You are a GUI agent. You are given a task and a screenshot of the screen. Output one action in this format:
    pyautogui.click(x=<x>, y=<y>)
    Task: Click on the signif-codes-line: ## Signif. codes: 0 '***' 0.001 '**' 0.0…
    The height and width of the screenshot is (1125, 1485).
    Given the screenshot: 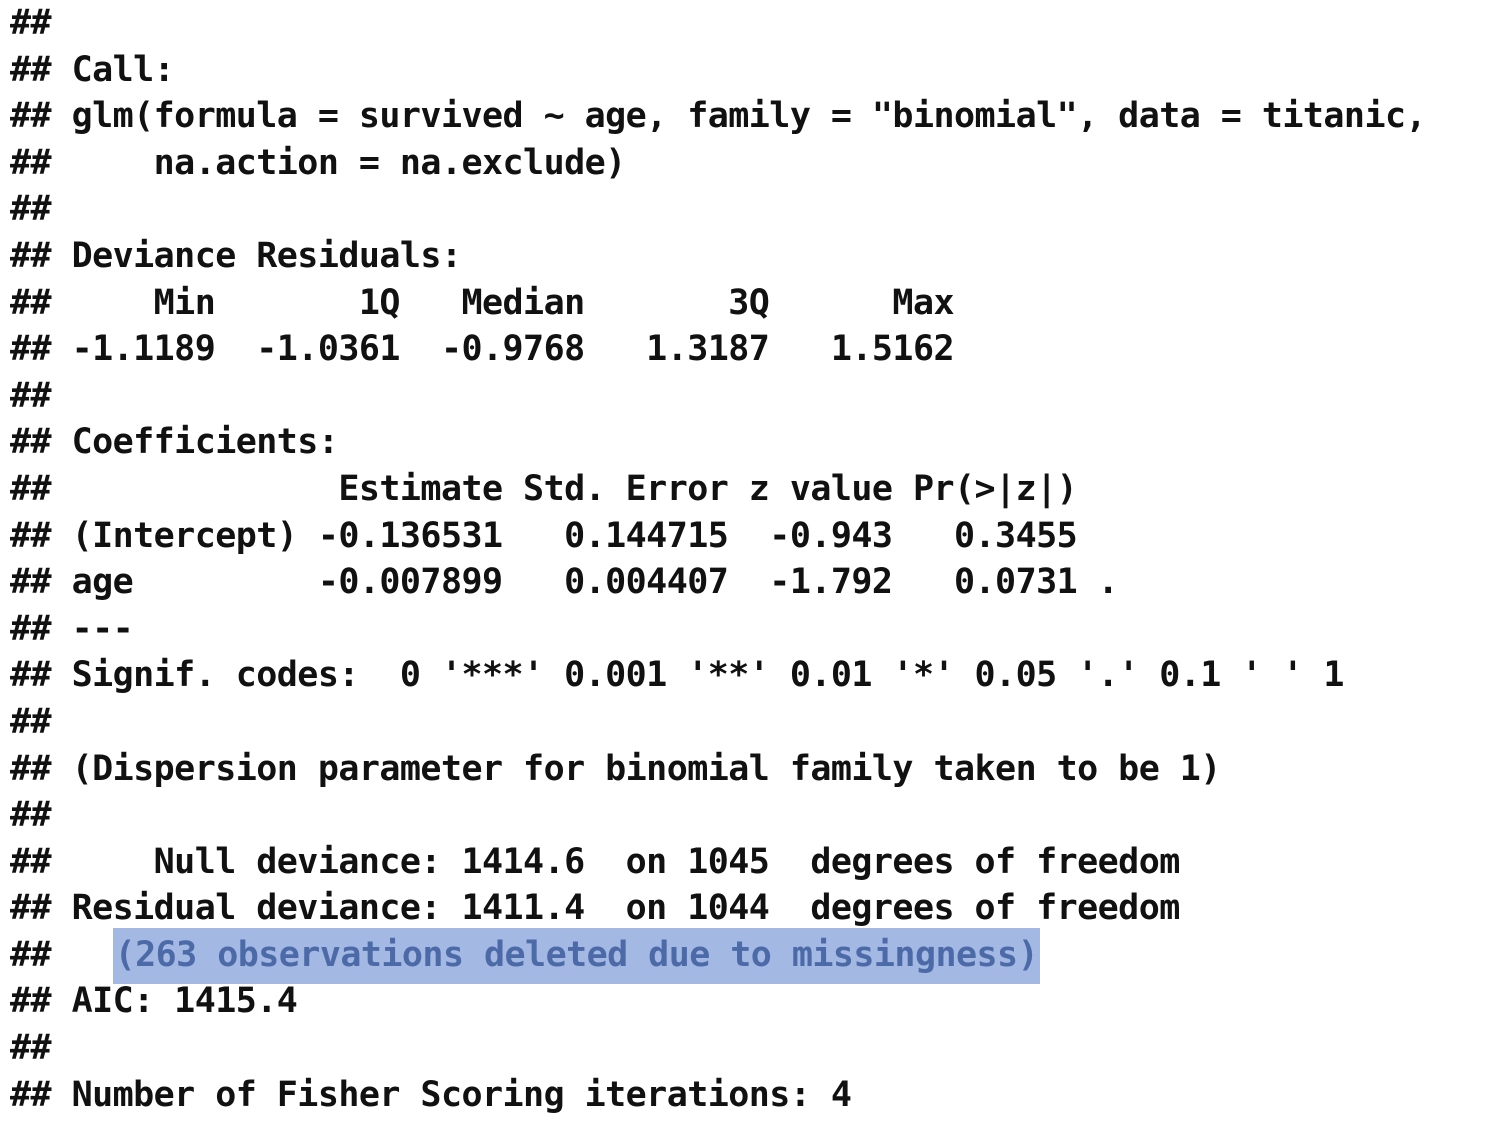 What is the action you would take?
    pyautogui.click(x=677, y=675)
    